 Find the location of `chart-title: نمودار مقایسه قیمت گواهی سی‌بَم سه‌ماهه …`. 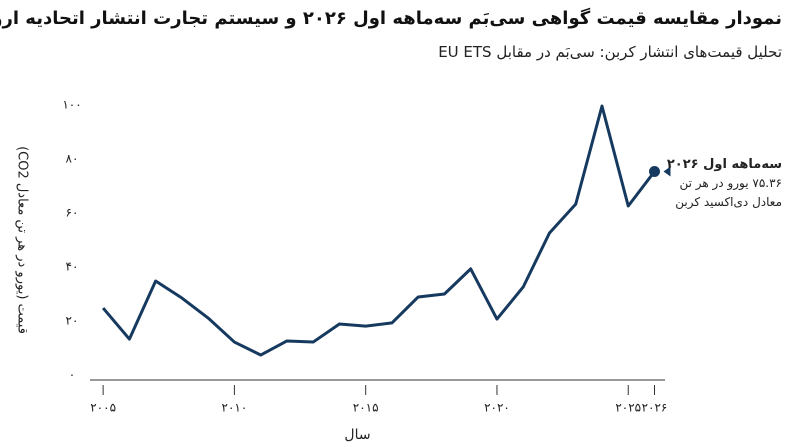

chart-title: نمودار مقایسه قیمت گواهی سی‌بَم سه‌ماهه … is located at coordinates (391, 18).